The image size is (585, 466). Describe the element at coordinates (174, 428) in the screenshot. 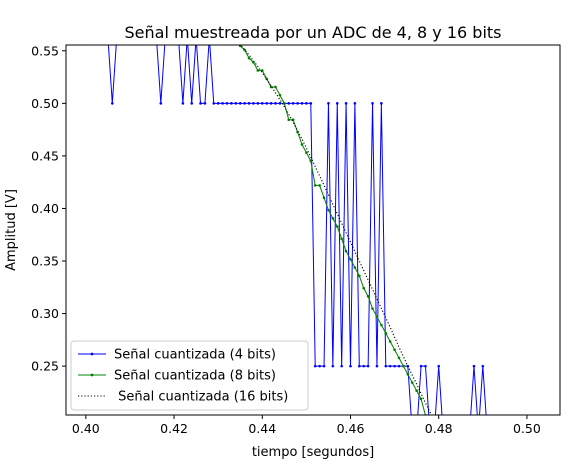

I see `x-tick-label: 0.42` at that location.